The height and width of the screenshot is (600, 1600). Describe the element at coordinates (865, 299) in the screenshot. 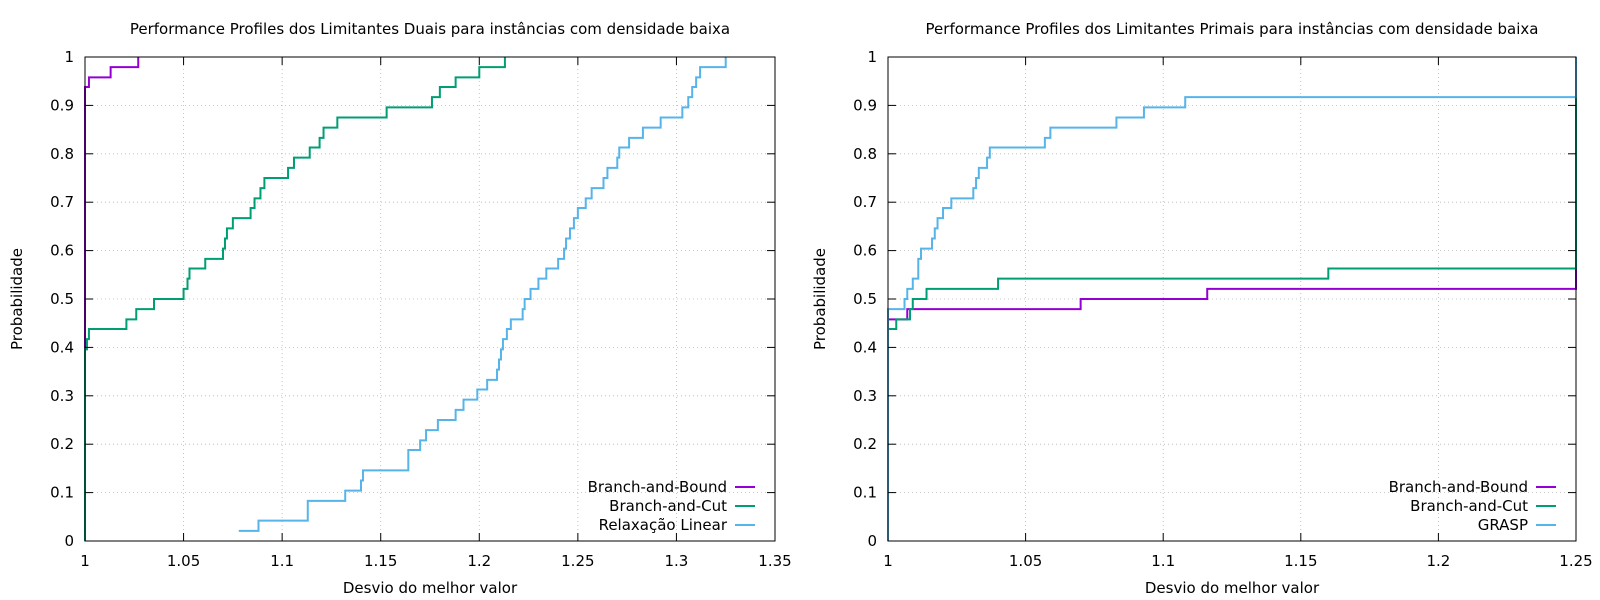

I see `primal-y-tick-label: 0.5` at that location.